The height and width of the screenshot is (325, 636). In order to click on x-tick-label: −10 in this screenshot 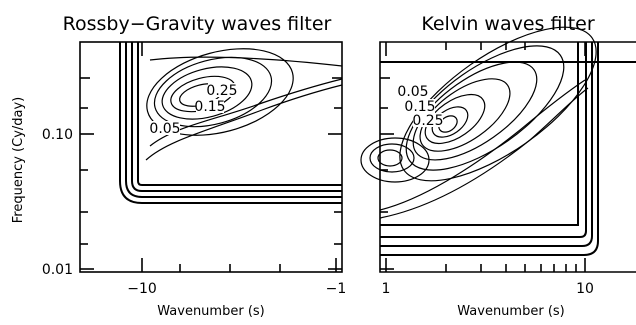, I will do `click(142, 289)`.